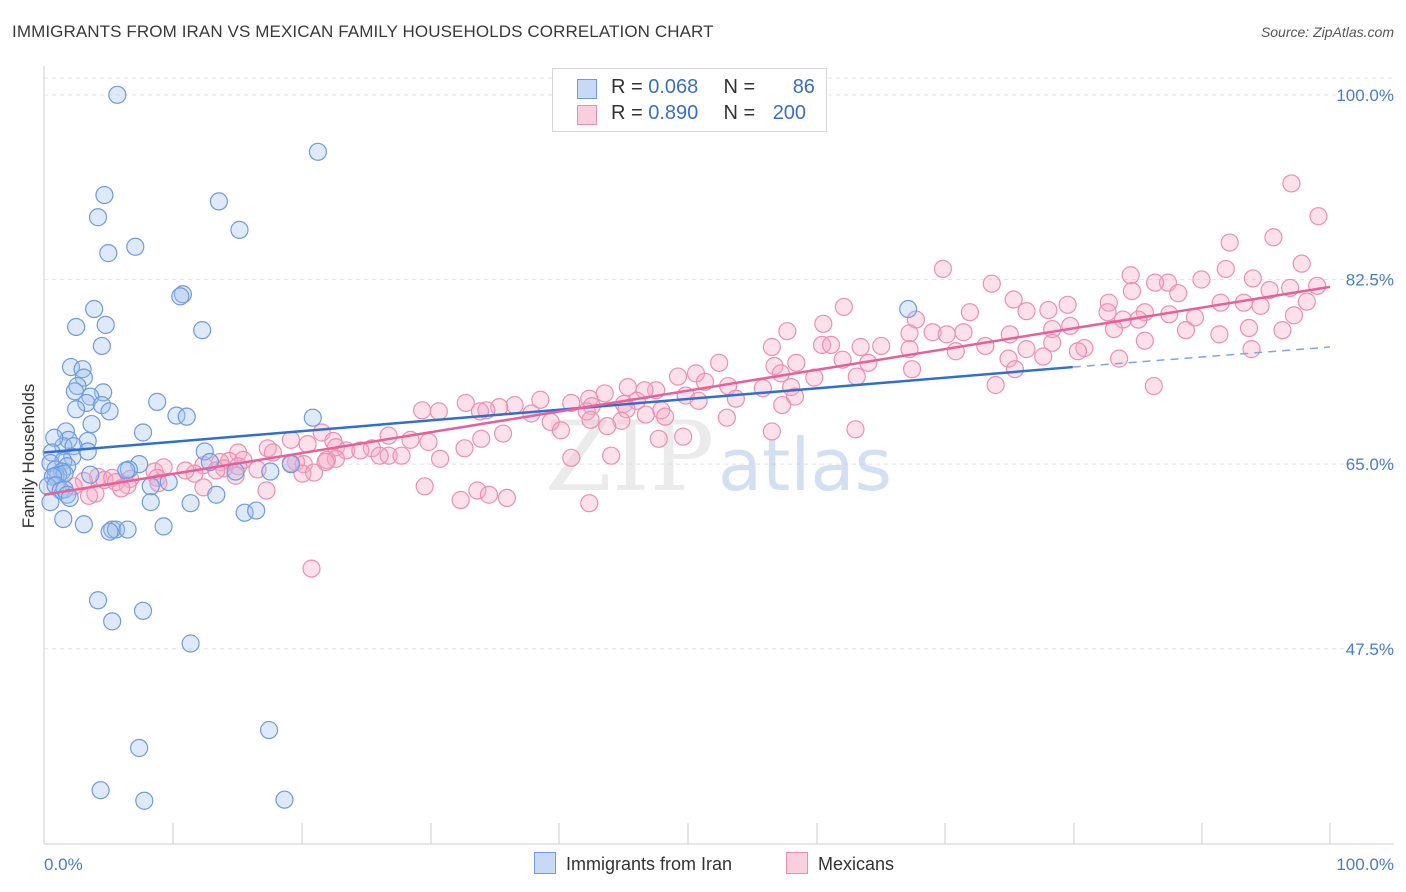 The height and width of the screenshot is (892, 1406). Describe the element at coordinates (587, 115) in the screenshot. I see `legend-swatch-mexicans` at that location.